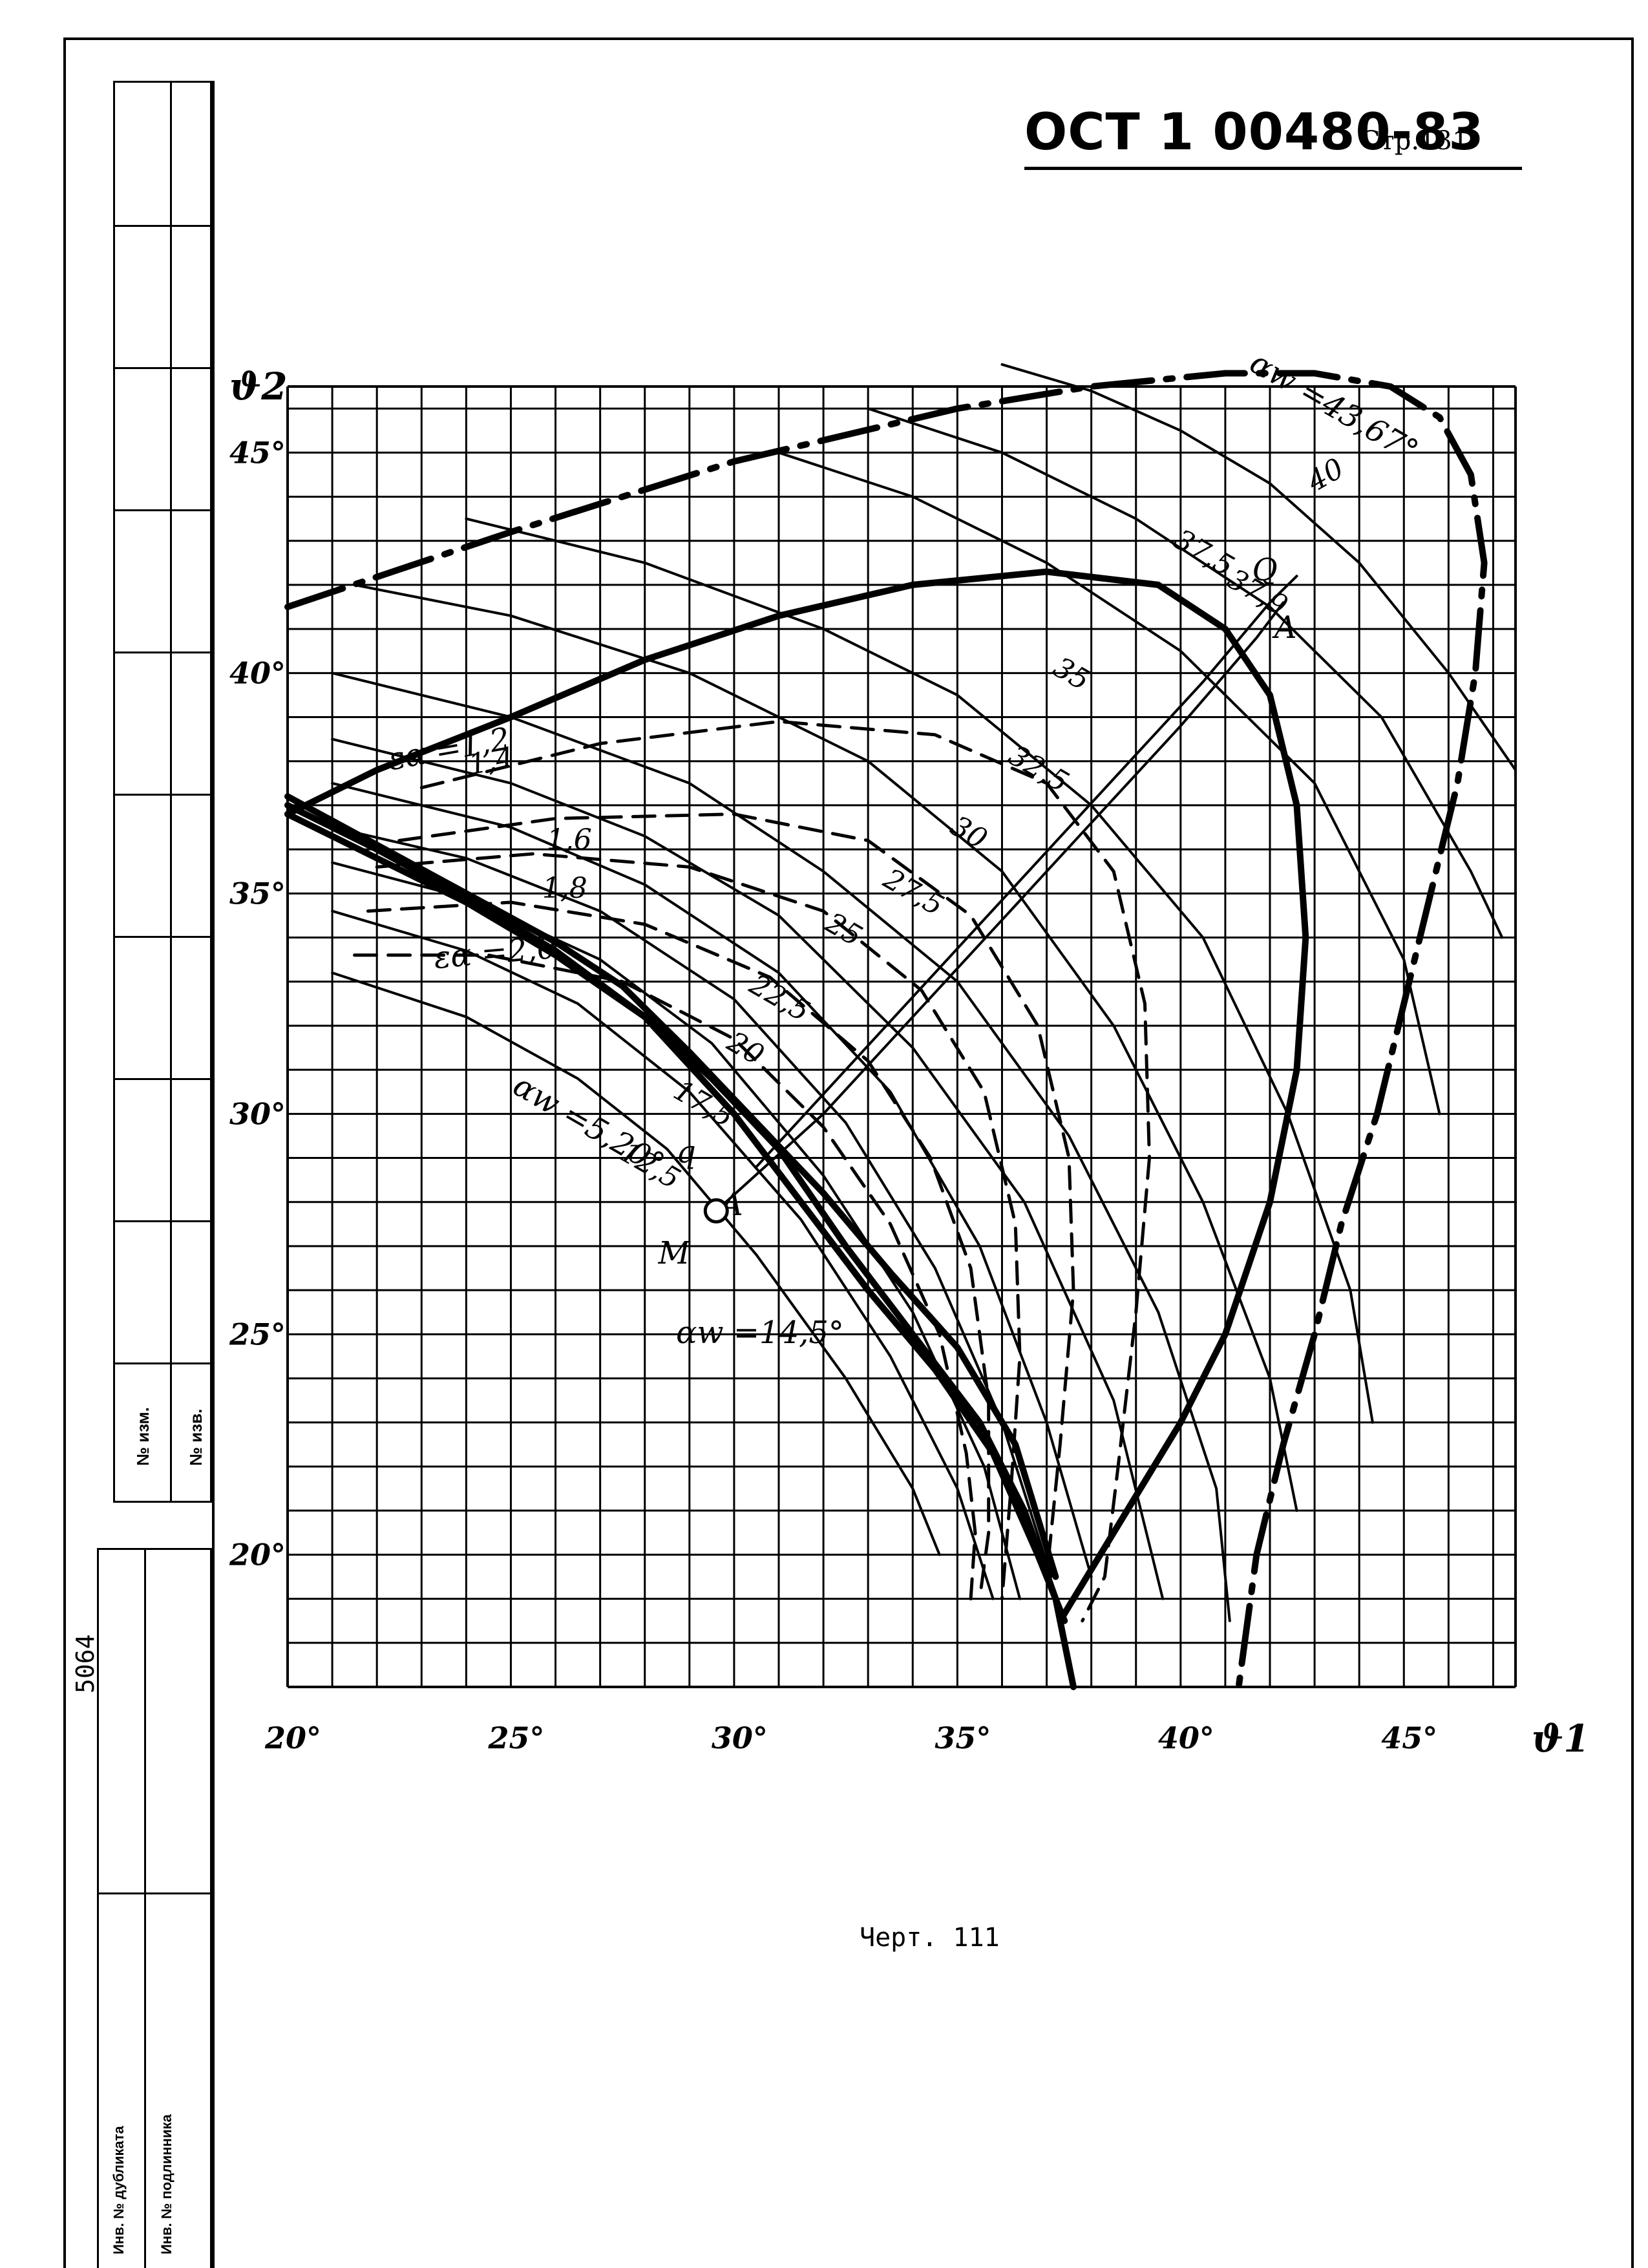 This screenshot has width=1648, height=2268. I want to click on curve-value-label: 1,6, so click(569, 839).